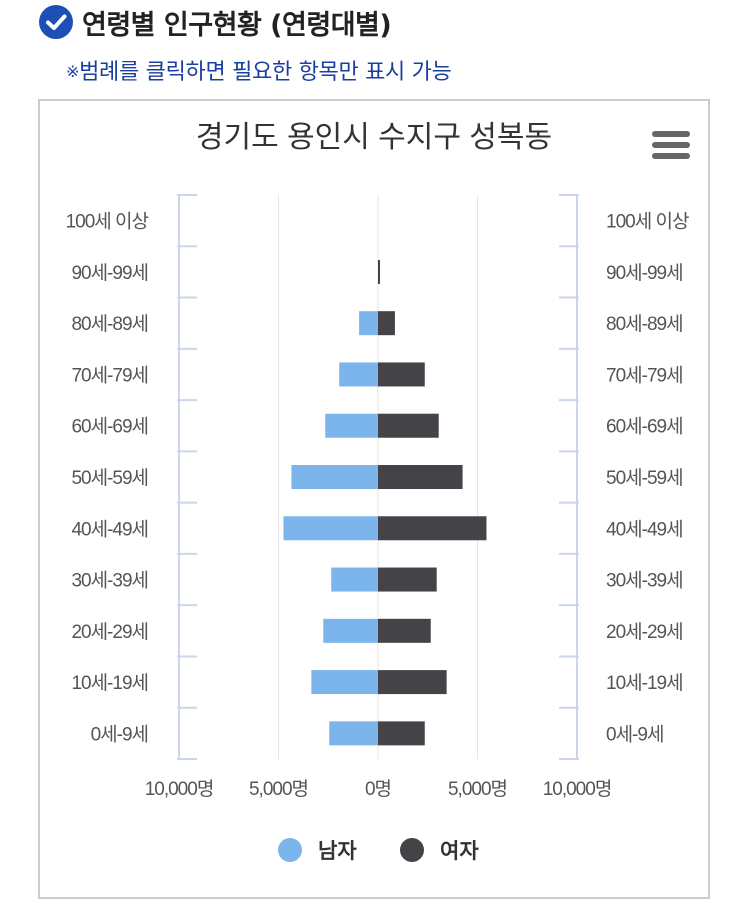  Describe the element at coordinates (644, 273) in the screenshot. I see `y-axis-label-right: 90세-99세` at that location.